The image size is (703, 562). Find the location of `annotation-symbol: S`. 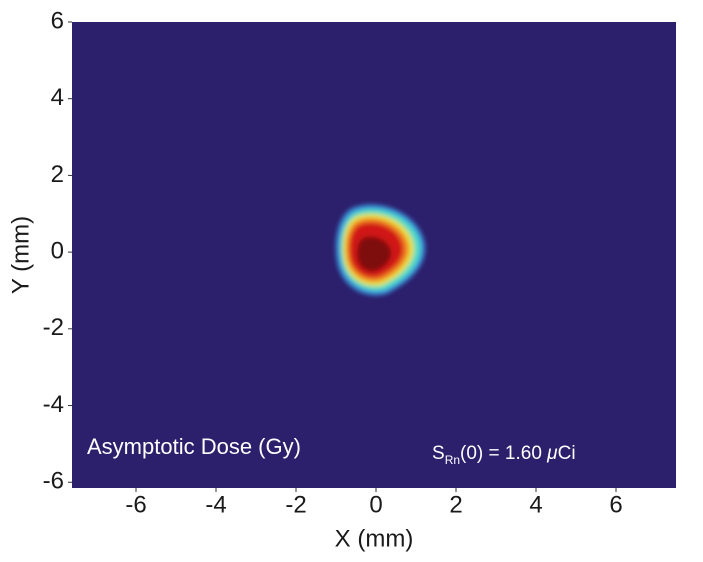

annotation-symbol: S is located at coordinates (438, 453).